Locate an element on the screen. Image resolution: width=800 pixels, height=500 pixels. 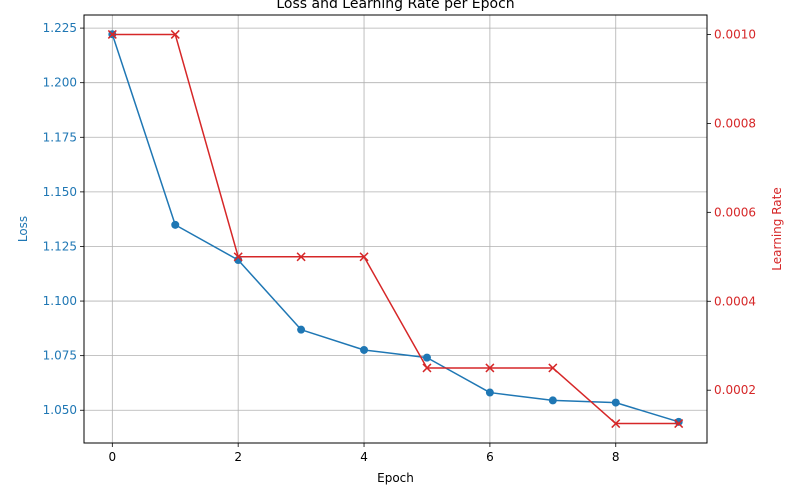
y-right-tick-label: 0.0002 is located at coordinates (735, 390).